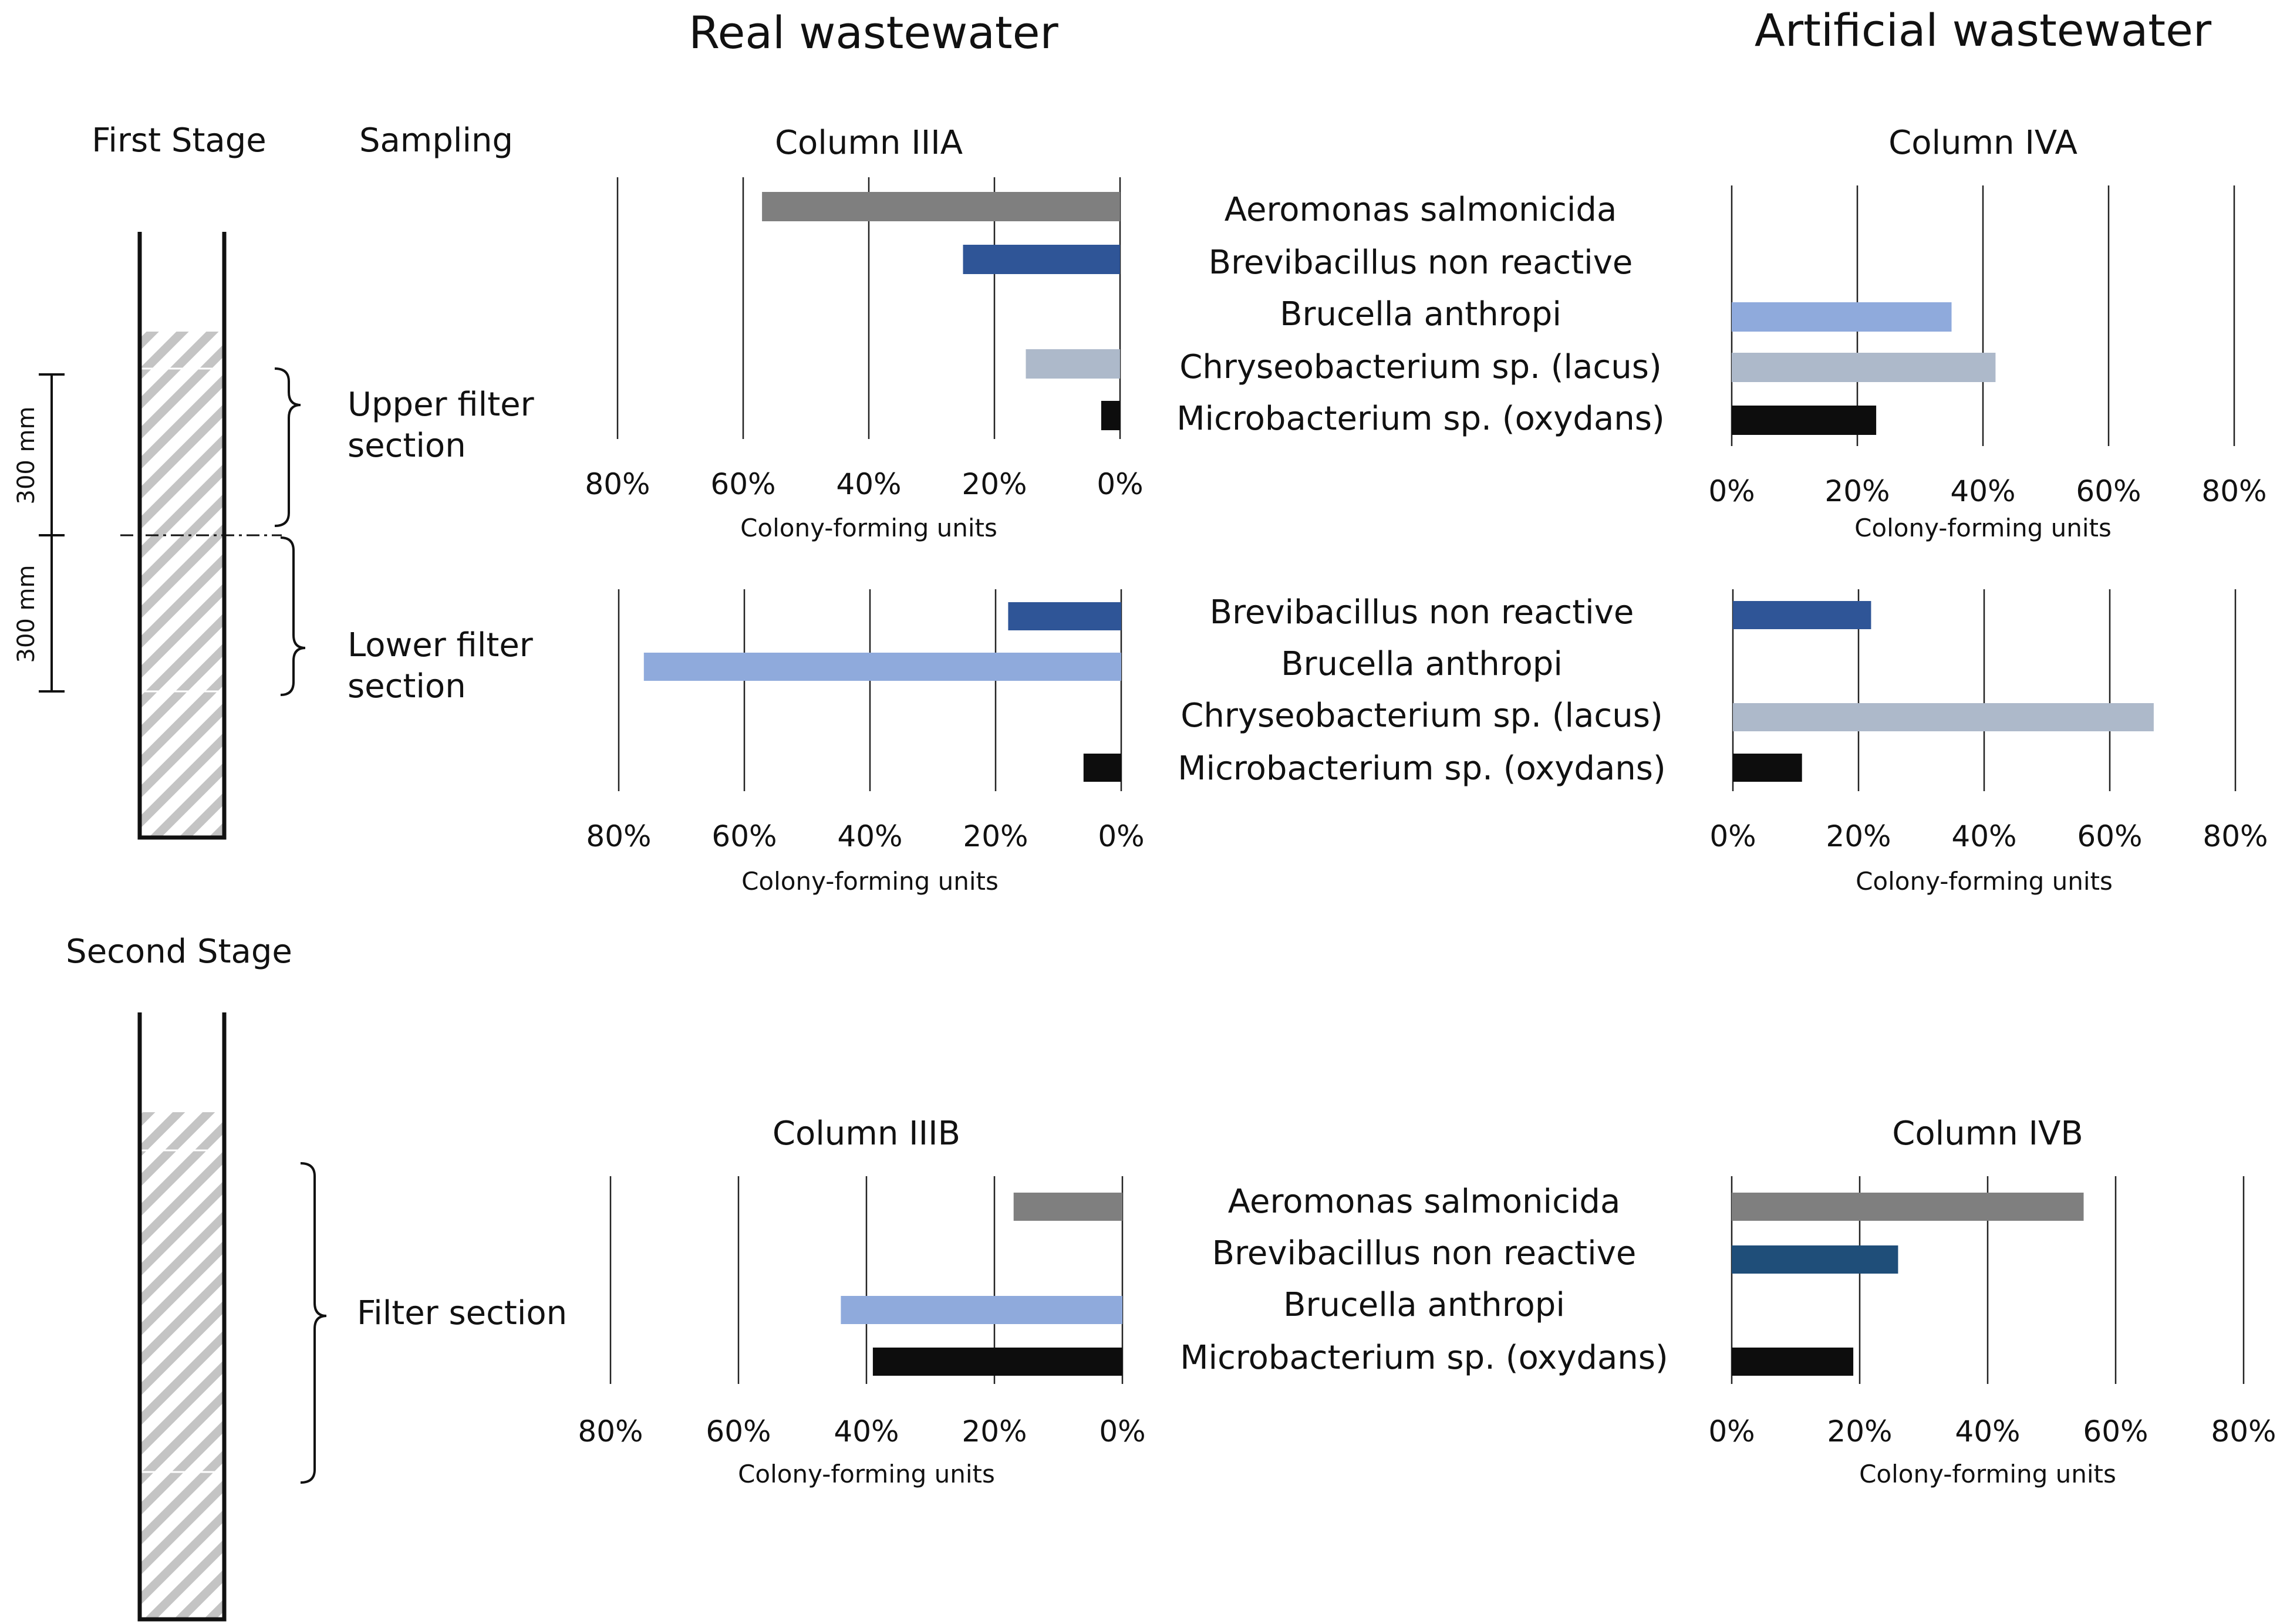 The image size is (2280, 1624). I want to click on lower-filter-line-2: section, so click(407, 686).